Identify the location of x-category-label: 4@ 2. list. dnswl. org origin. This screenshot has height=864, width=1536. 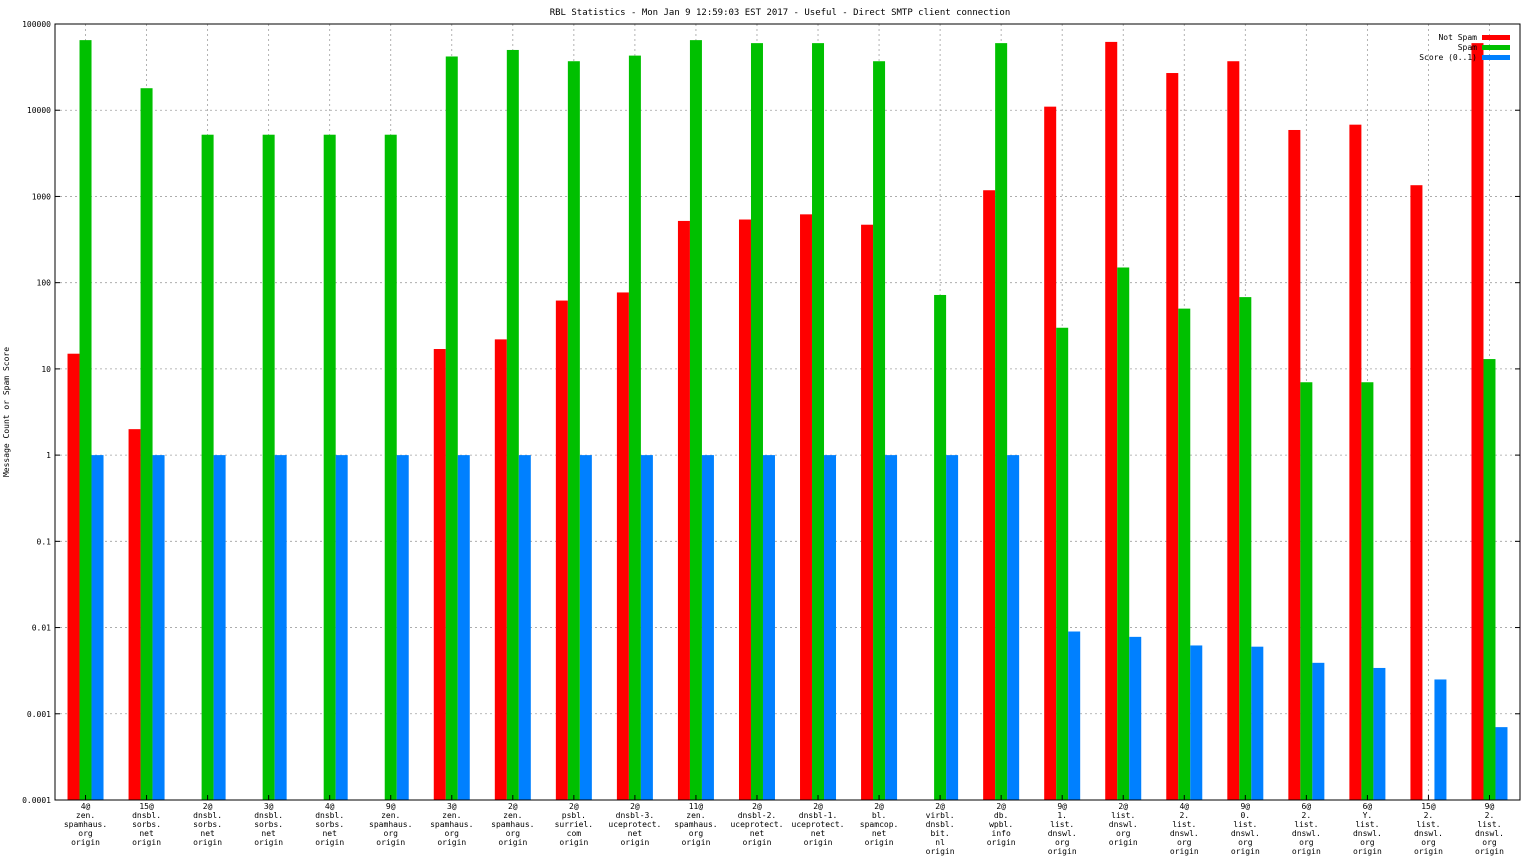
(1184, 829).